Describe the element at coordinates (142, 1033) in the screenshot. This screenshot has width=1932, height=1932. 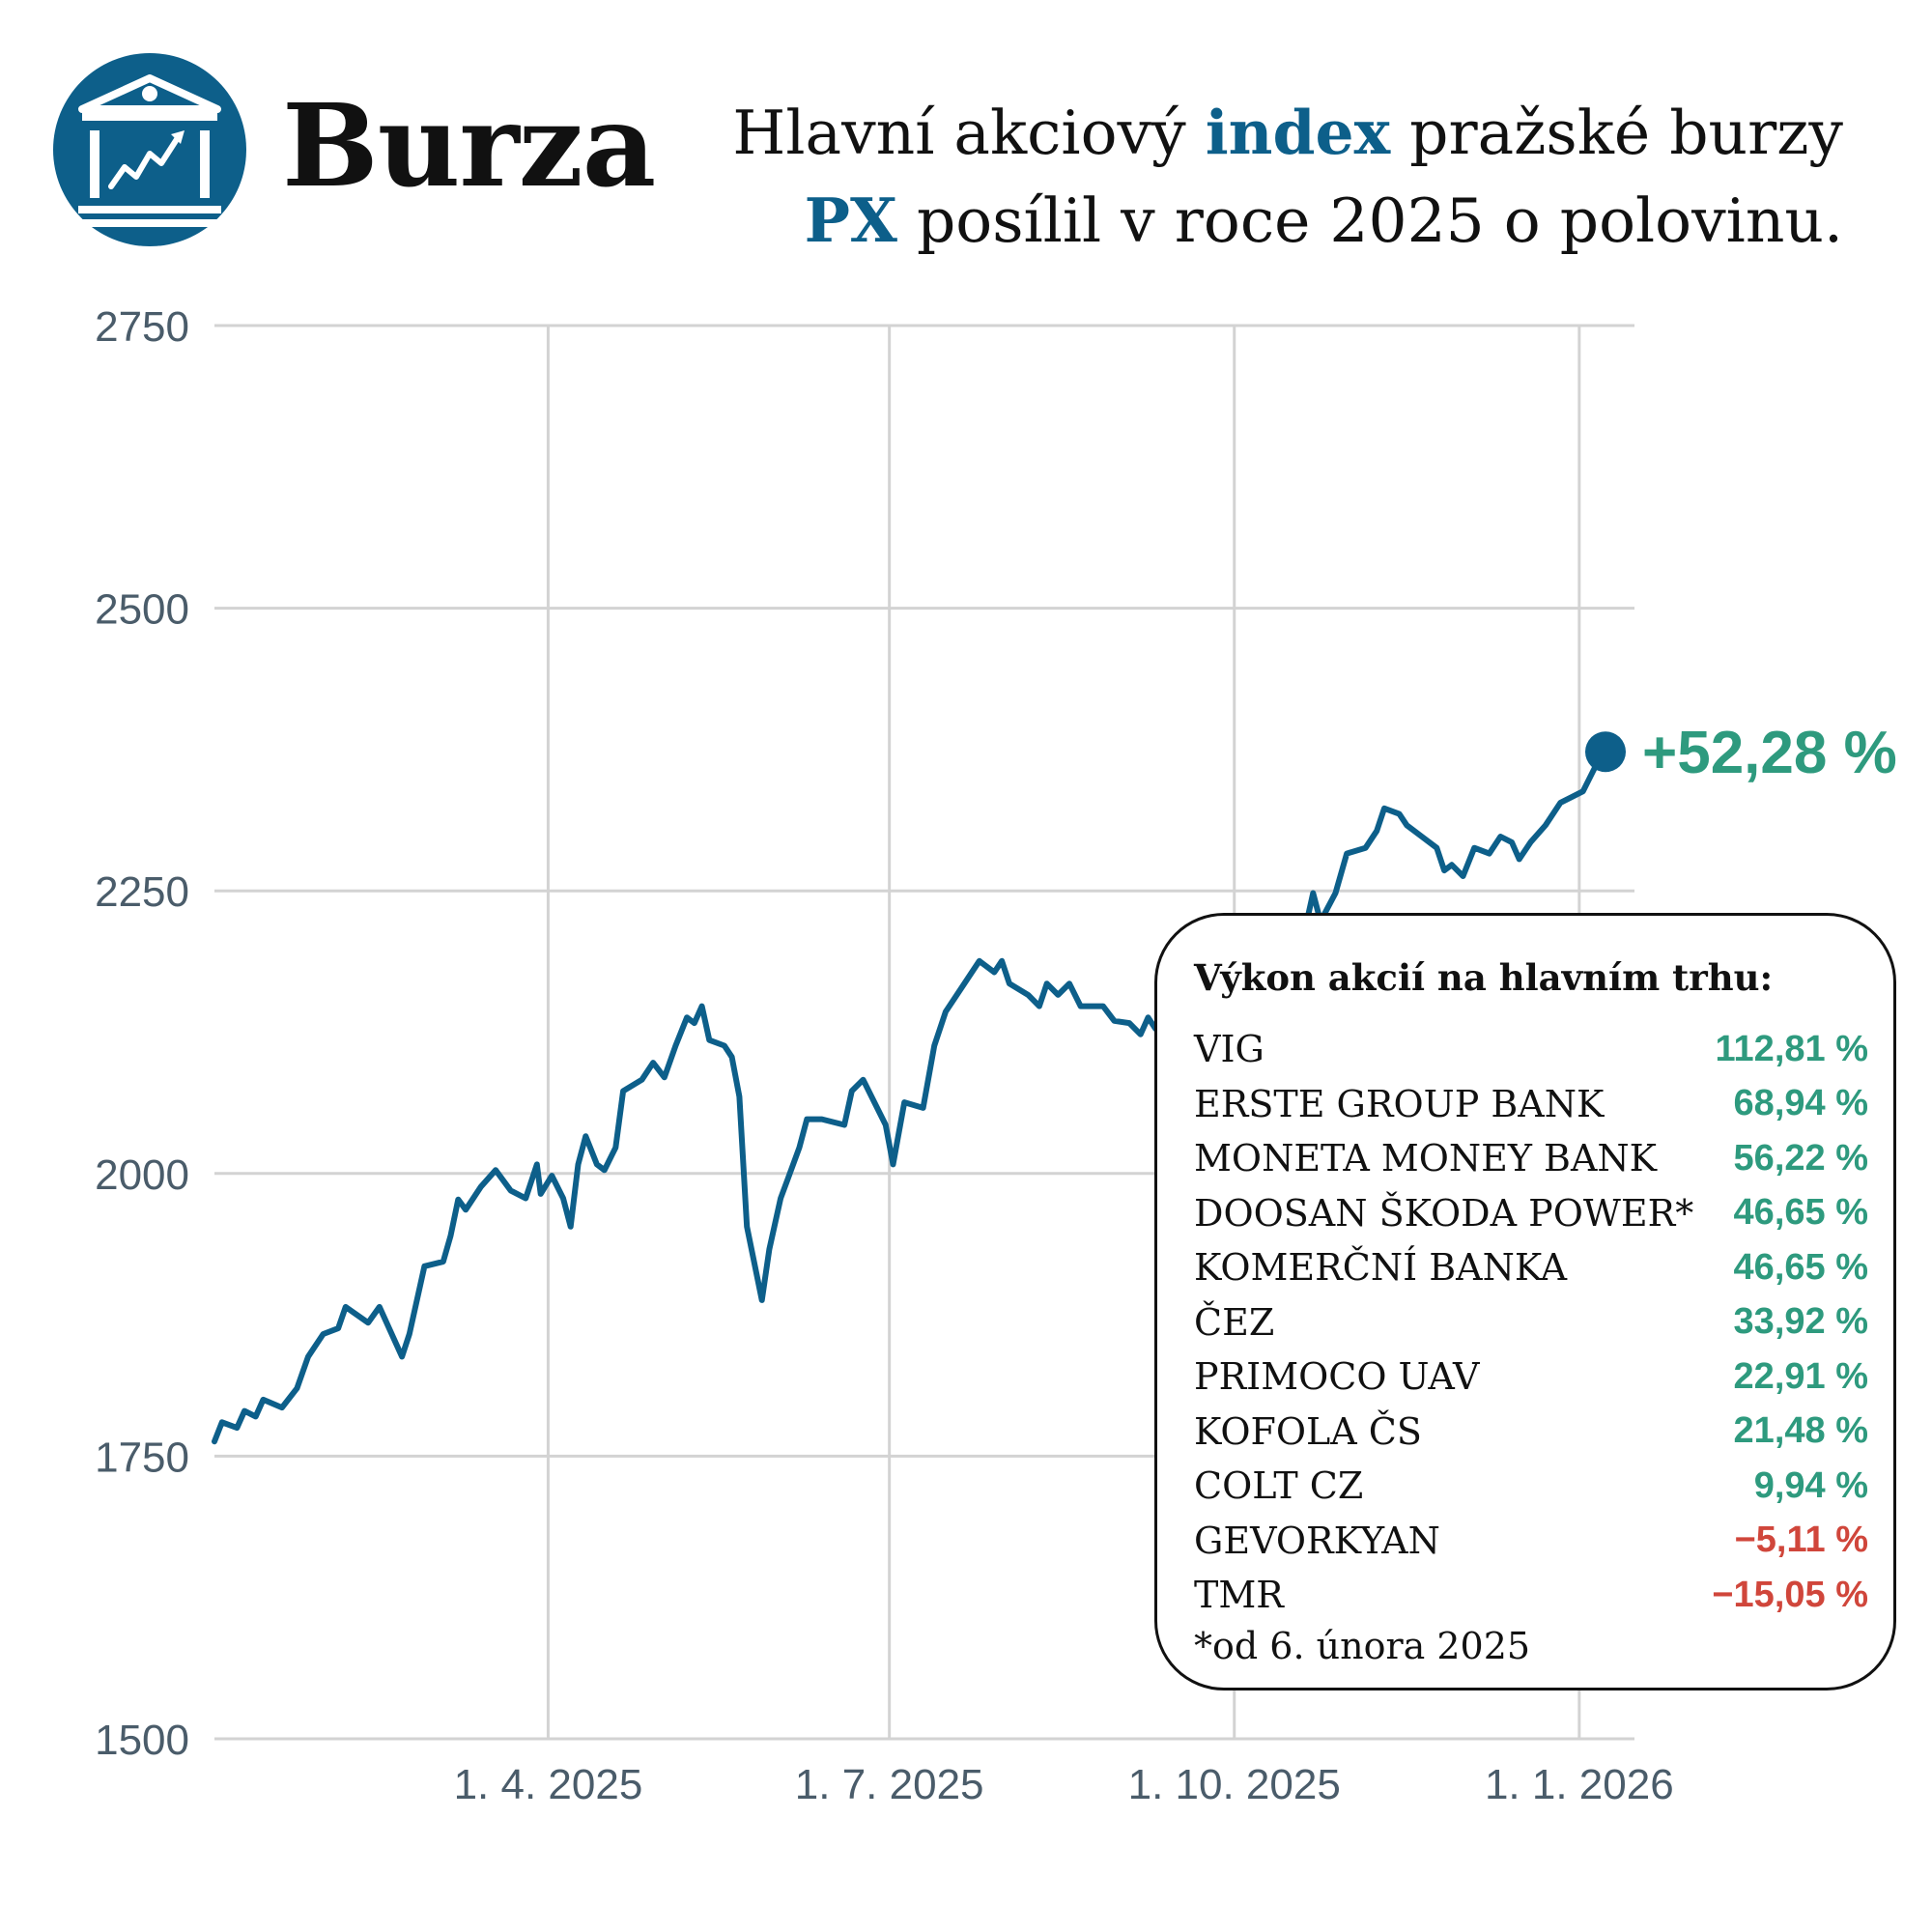
I see `y-tick-labels: 1500 1750 2000 2250 2500 2750` at that location.